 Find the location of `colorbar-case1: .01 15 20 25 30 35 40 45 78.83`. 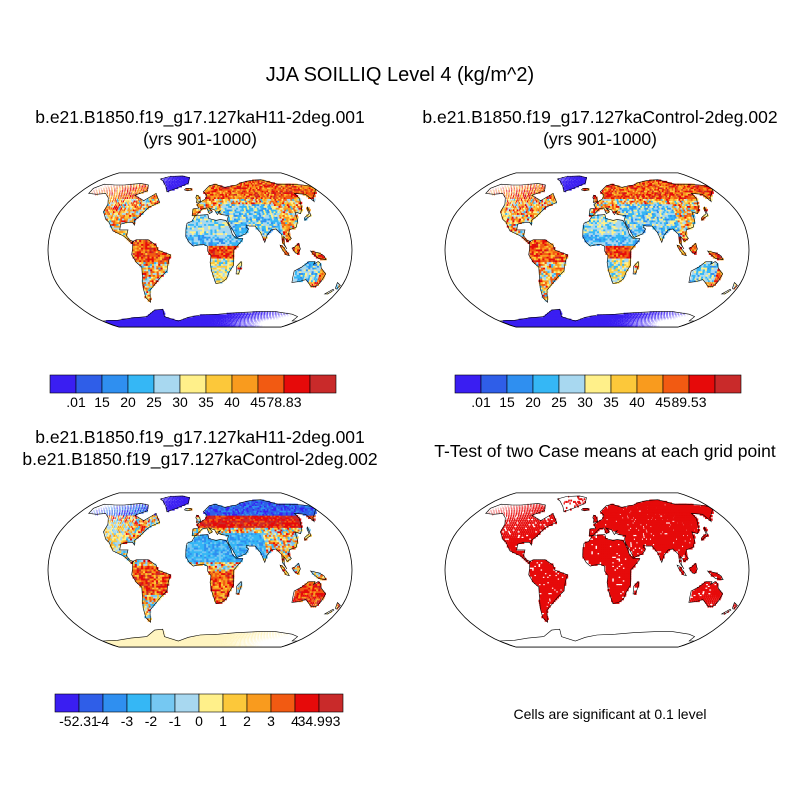

colorbar-case1: .01 15 20 25 30 35 40 45 78.83 is located at coordinates (193, 392).